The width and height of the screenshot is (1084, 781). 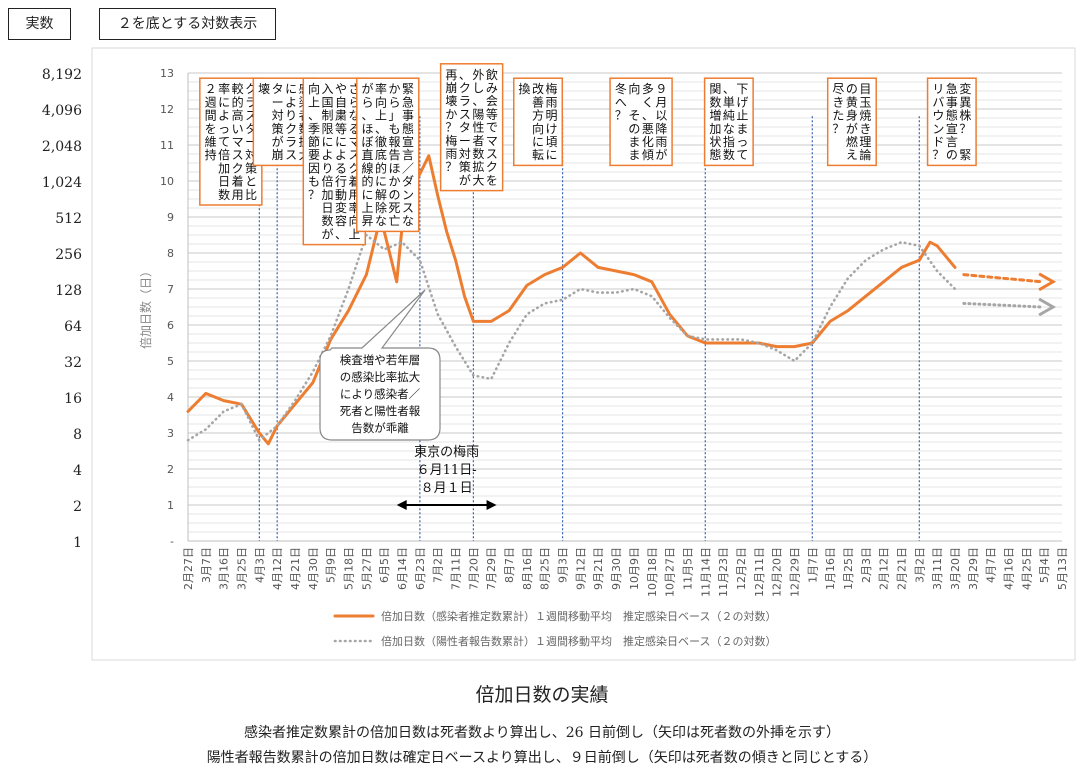 I want to click on rainy-season-annotation: 東京の梅雨 ６月11日- ８月１日, so click(x=446, y=477).